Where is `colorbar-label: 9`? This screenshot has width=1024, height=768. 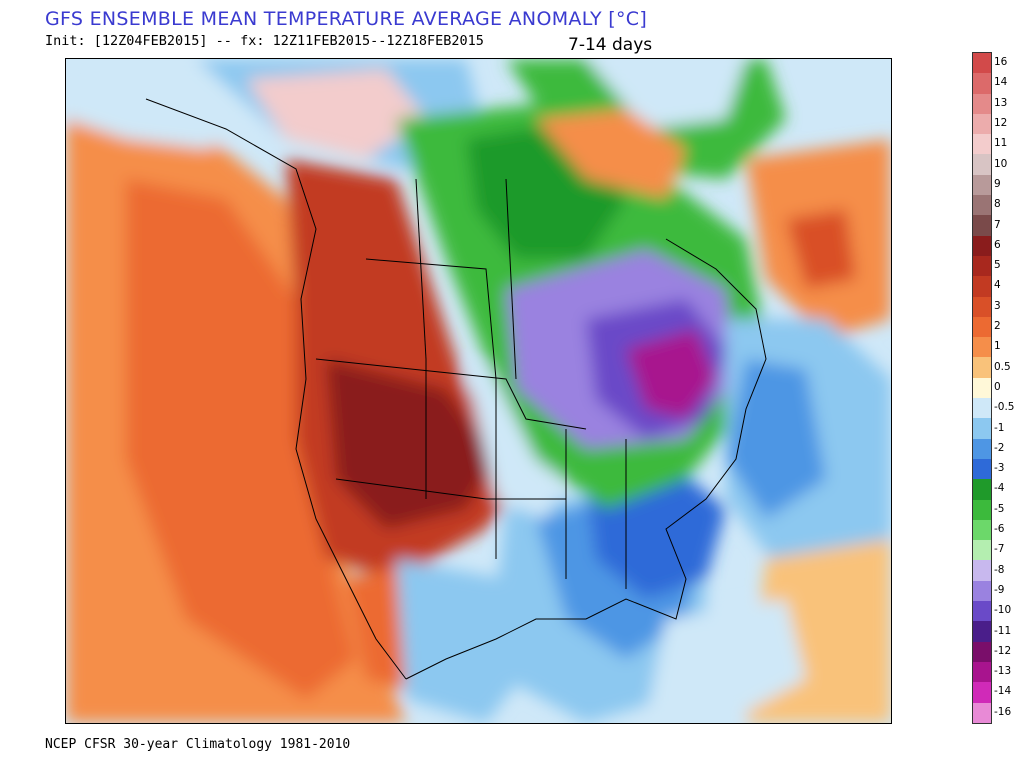
colorbar-label: 9 is located at coordinates (997, 183).